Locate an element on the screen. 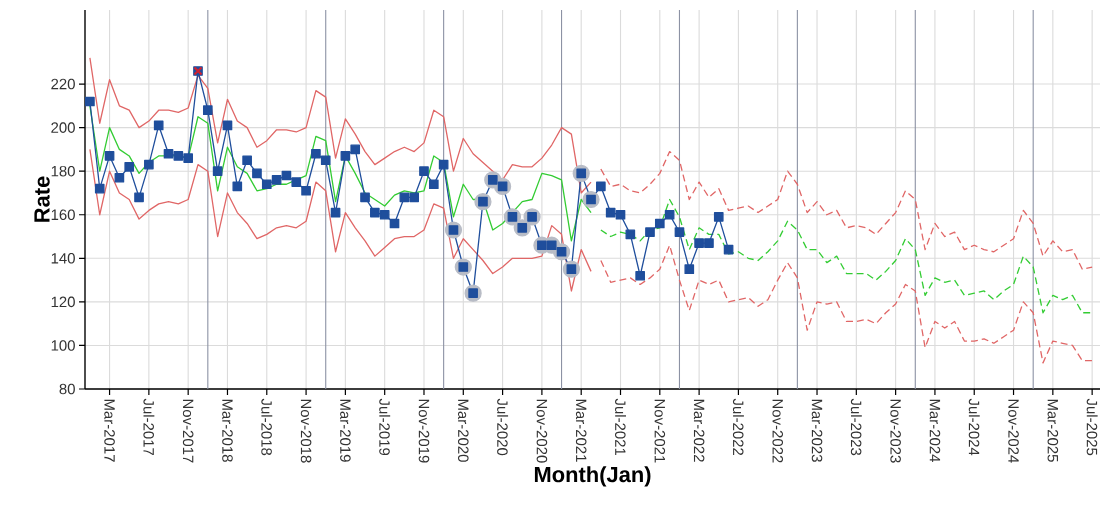 The width and height of the screenshot is (1102, 526). x-tick-label: Jul-2019 is located at coordinates (385, 427).